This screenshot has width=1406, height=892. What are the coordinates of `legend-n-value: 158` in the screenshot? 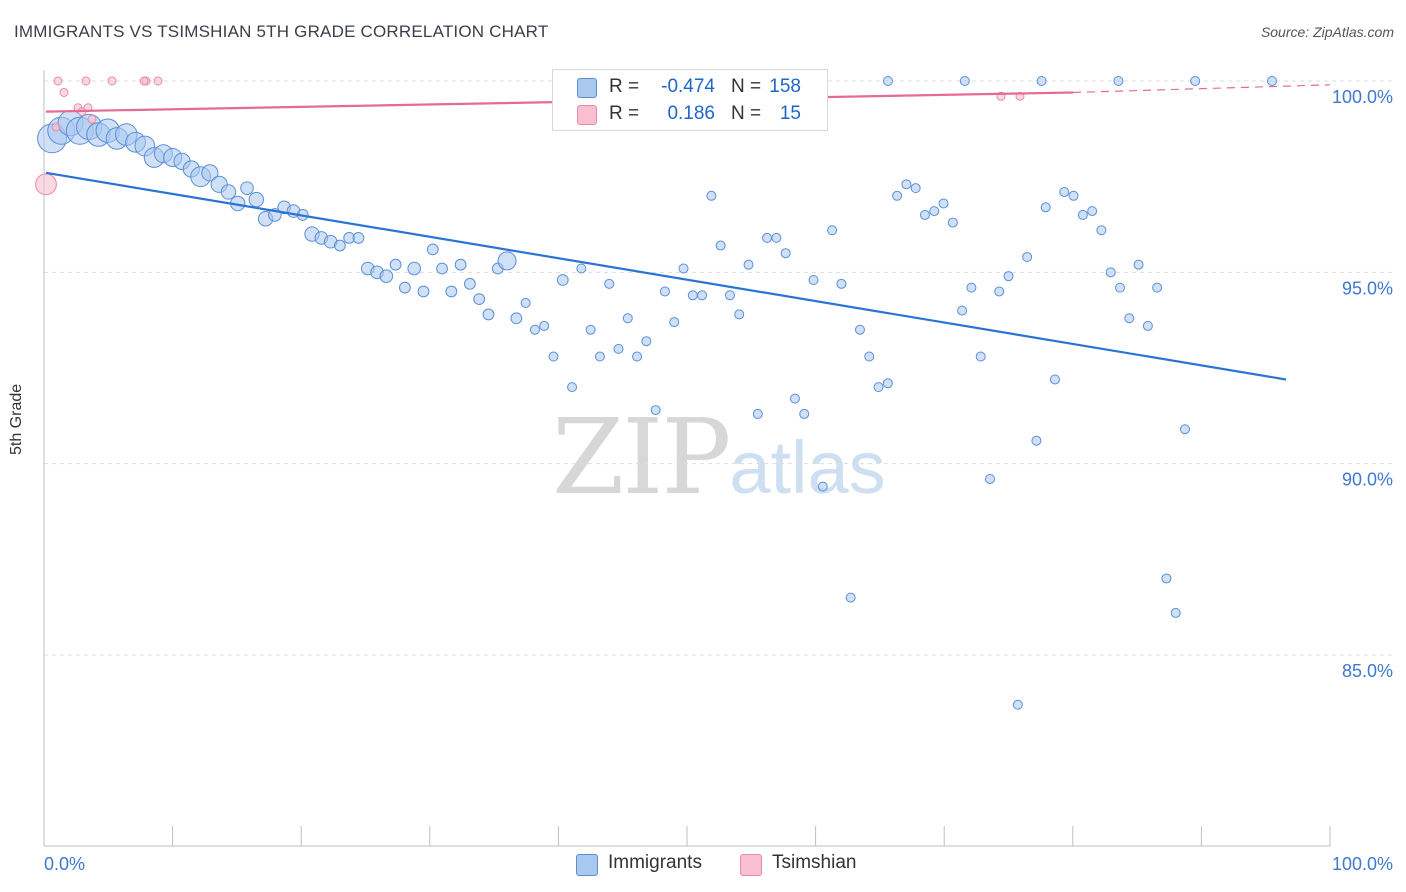 It's located at (785, 86).